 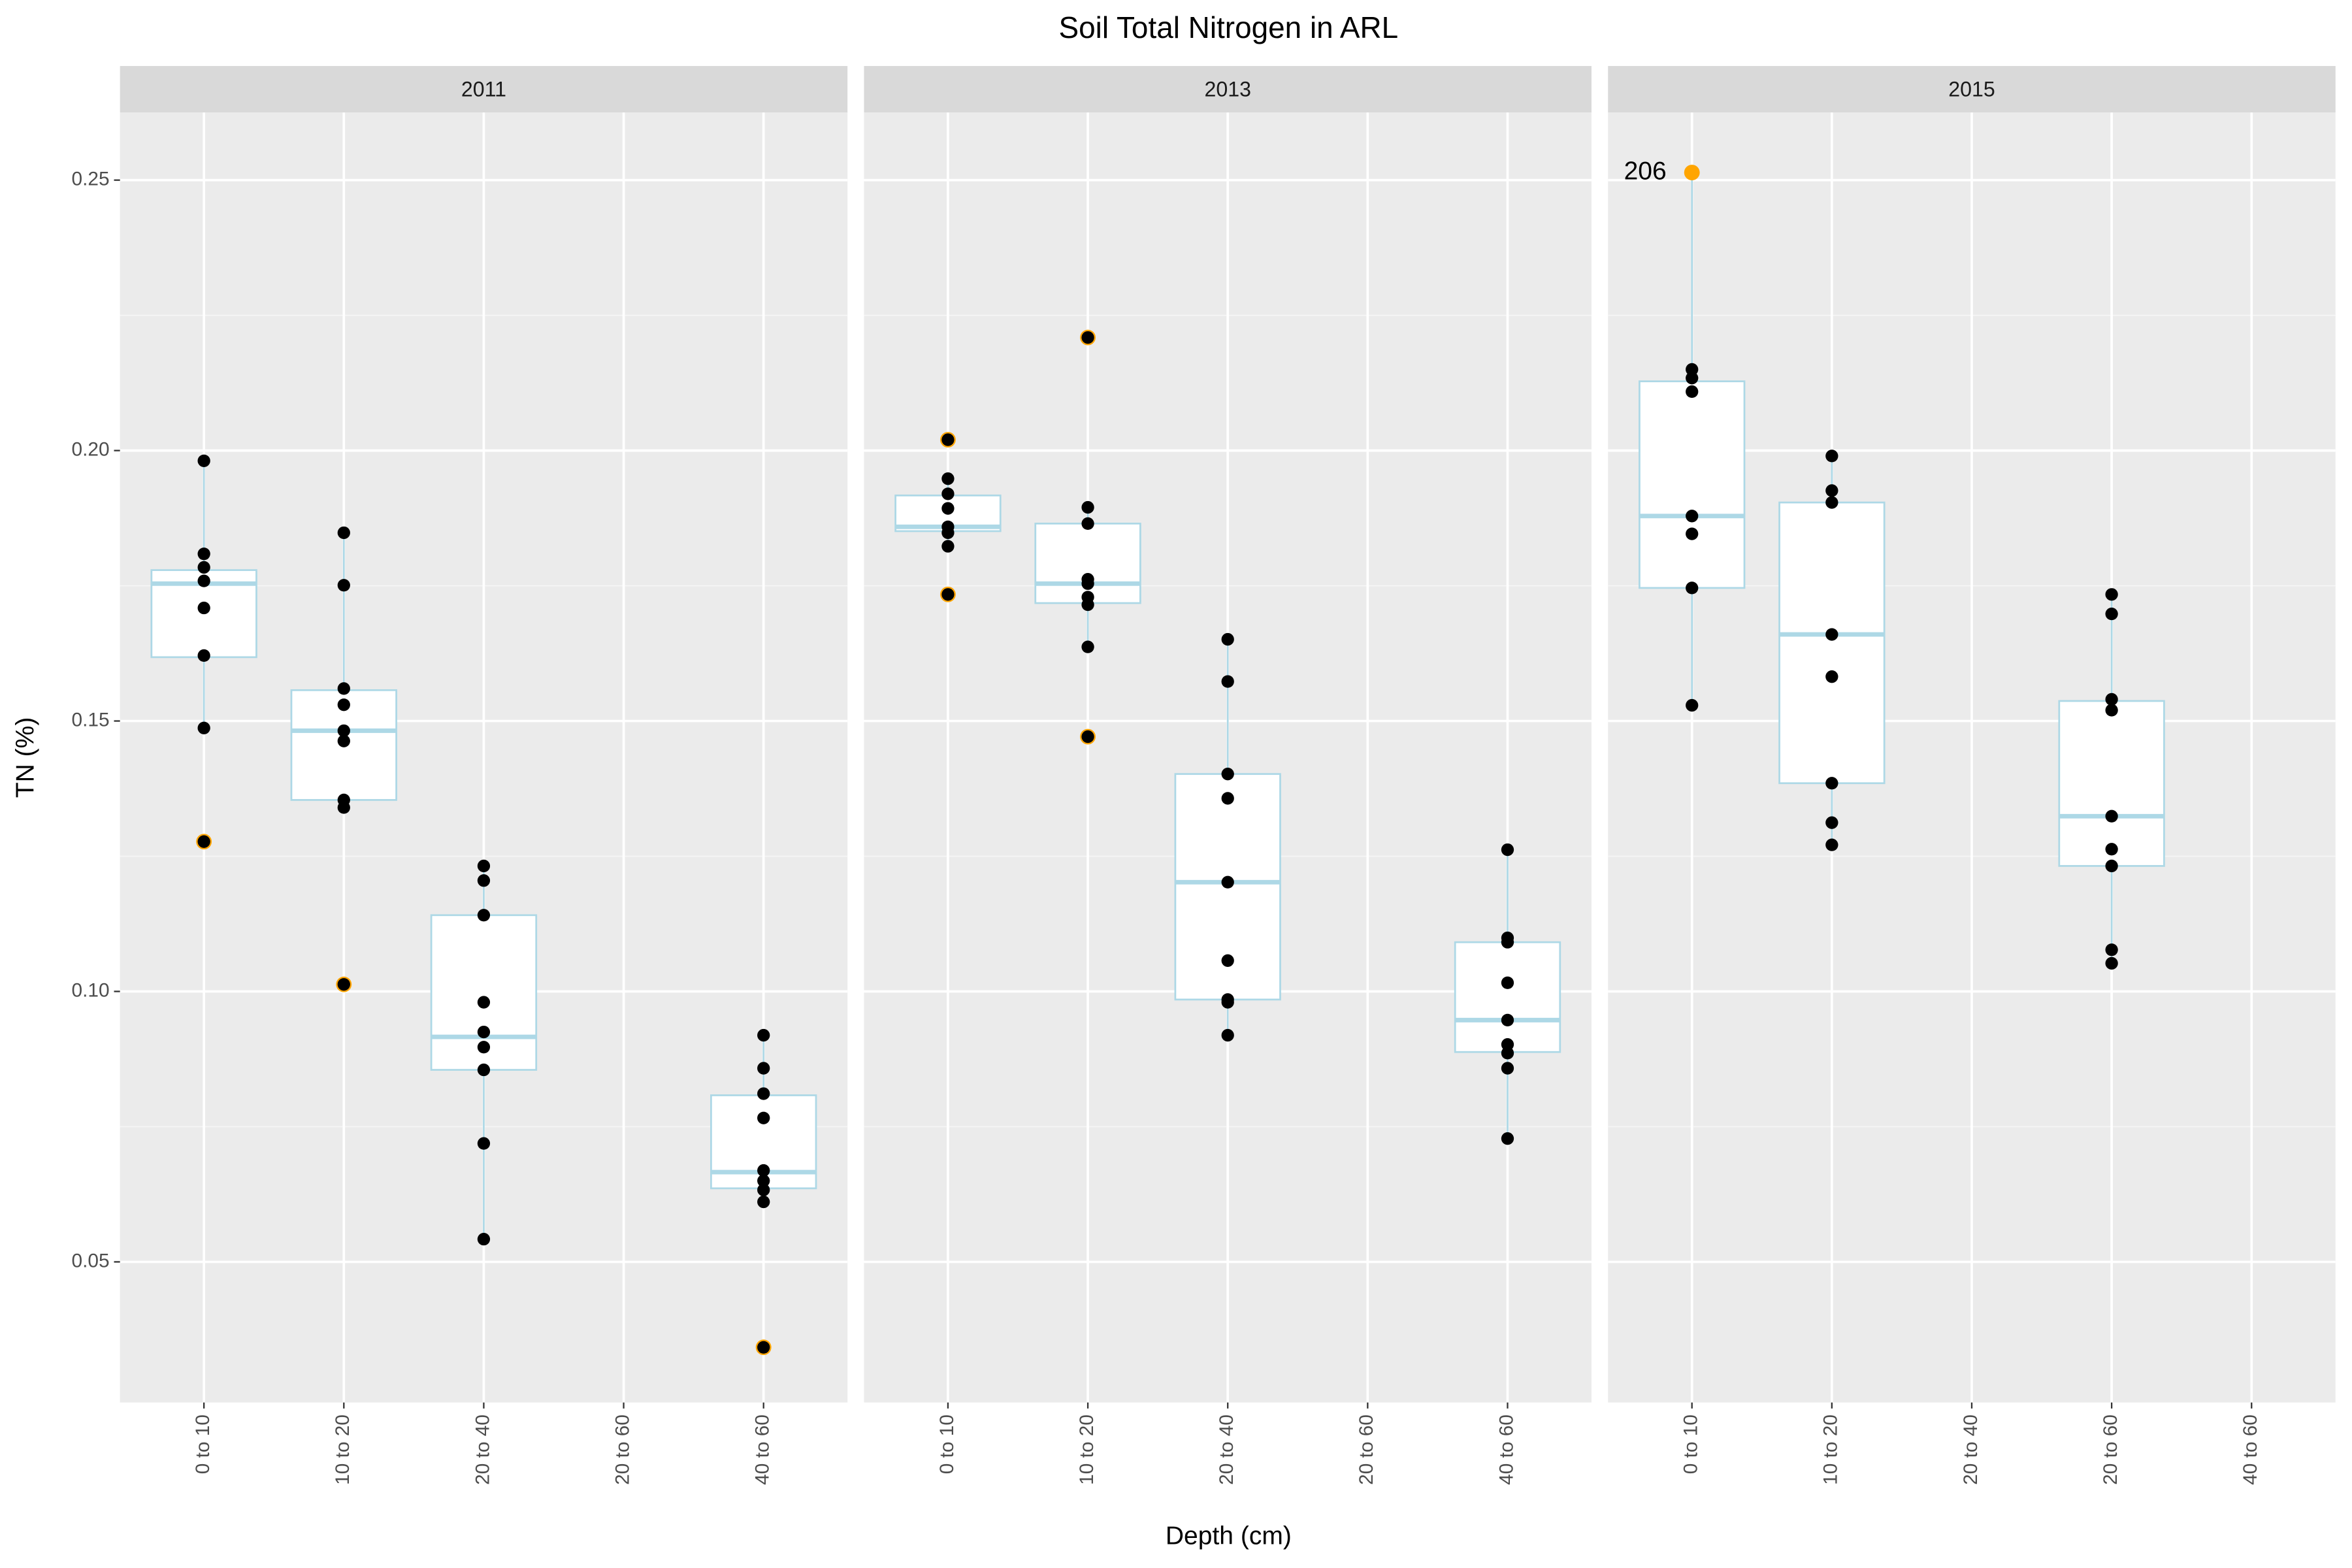 What do you see at coordinates (1645, 171) in the screenshot?
I see `outlier-label: 206` at bounding box center [1645, 171].